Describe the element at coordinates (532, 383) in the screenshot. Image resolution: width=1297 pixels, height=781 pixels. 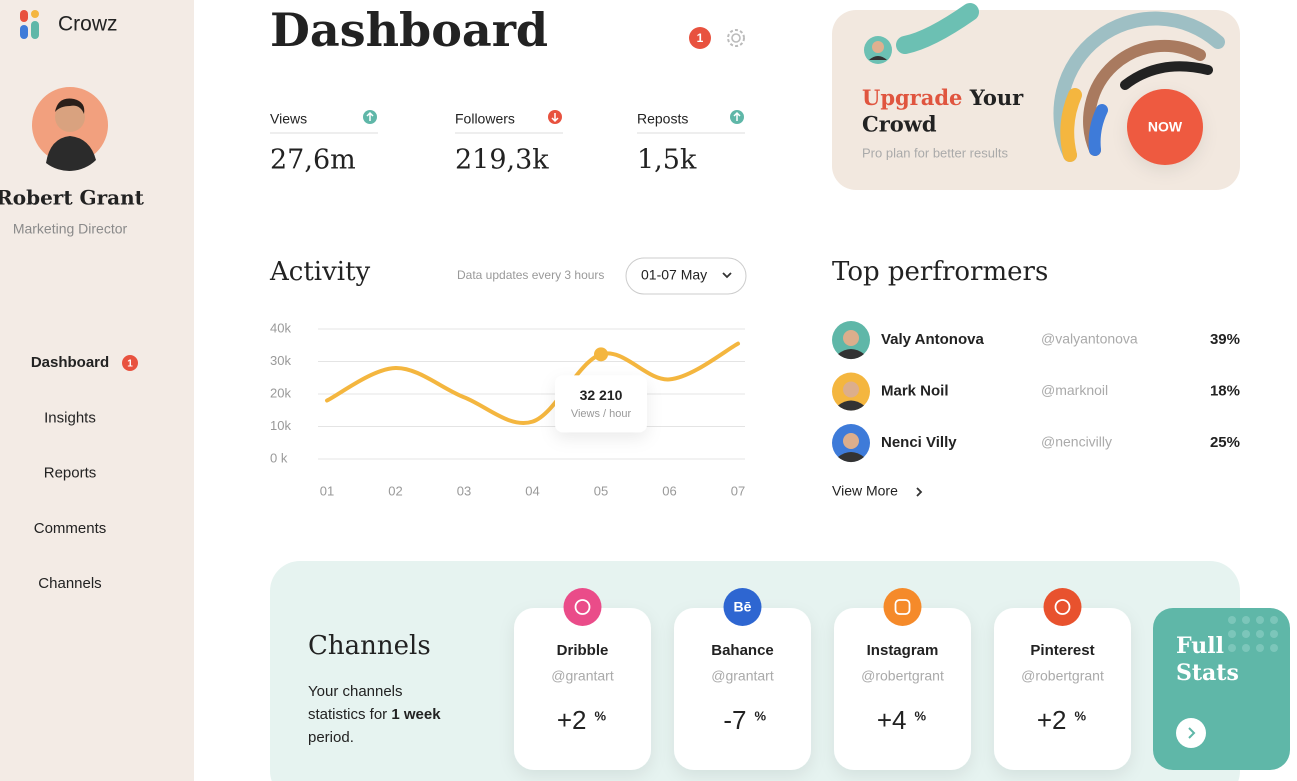
I see `line-series` at that location.